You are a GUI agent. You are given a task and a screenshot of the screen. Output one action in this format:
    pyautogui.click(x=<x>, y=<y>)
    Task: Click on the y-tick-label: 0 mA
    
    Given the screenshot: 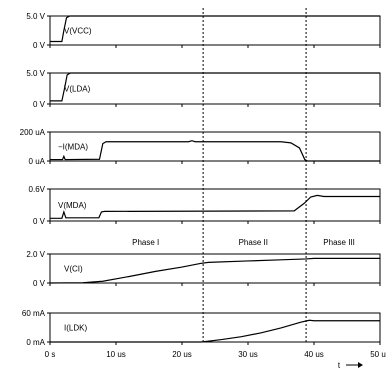 What is the action you would take?
    pyautogui.click(x=35, y=342)
    